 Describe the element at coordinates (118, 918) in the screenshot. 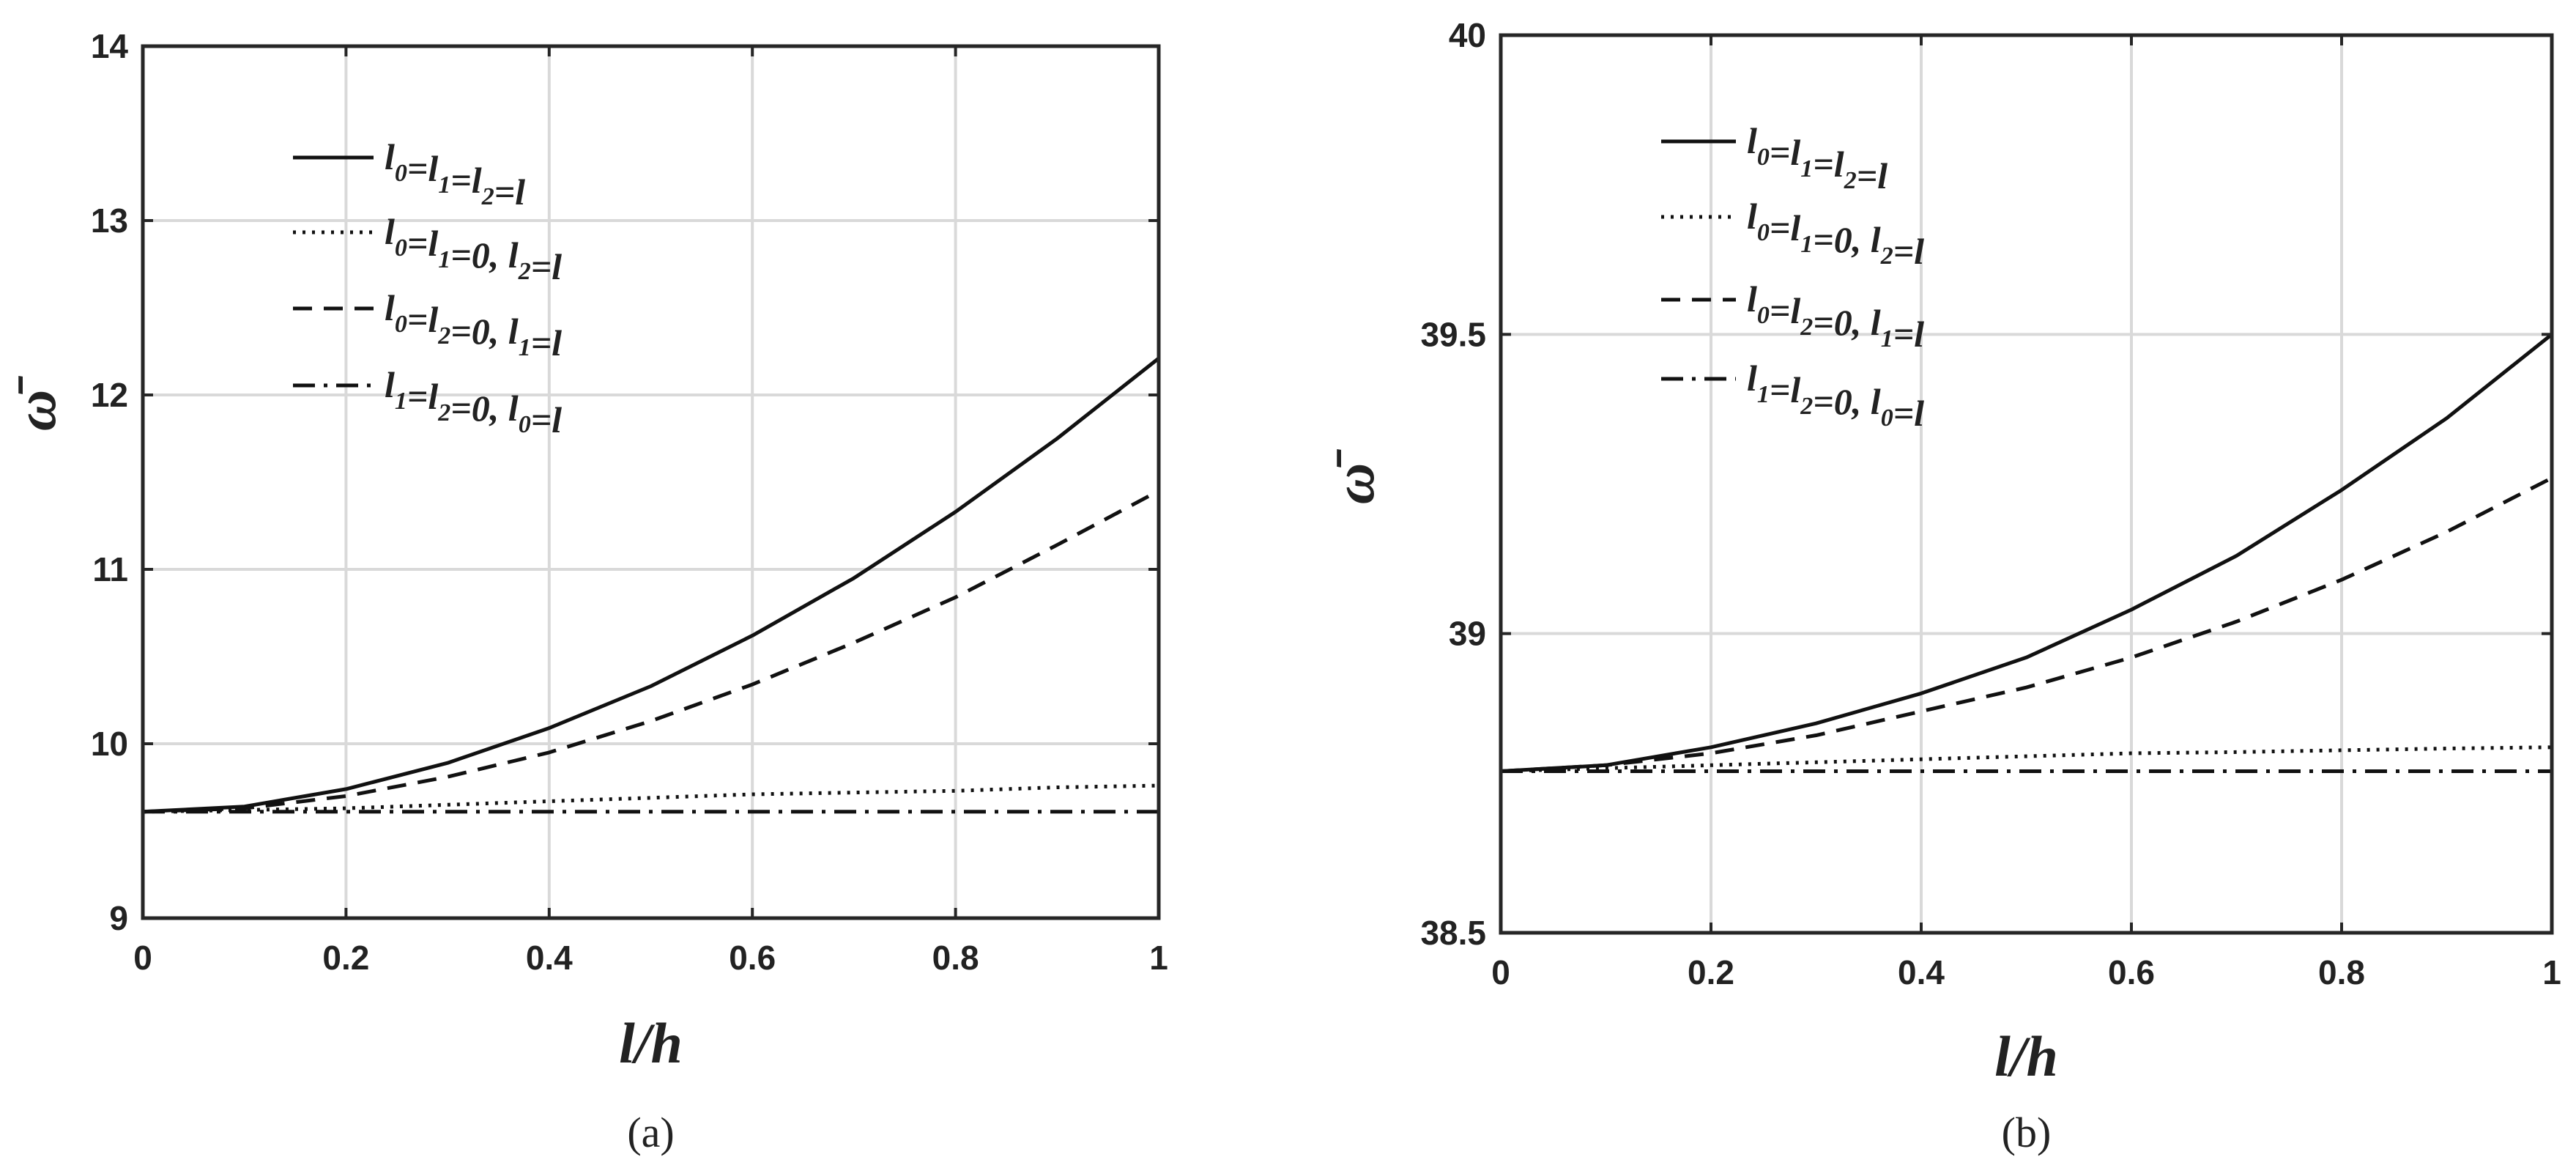

I see `y-tick-label: 9` at that location.